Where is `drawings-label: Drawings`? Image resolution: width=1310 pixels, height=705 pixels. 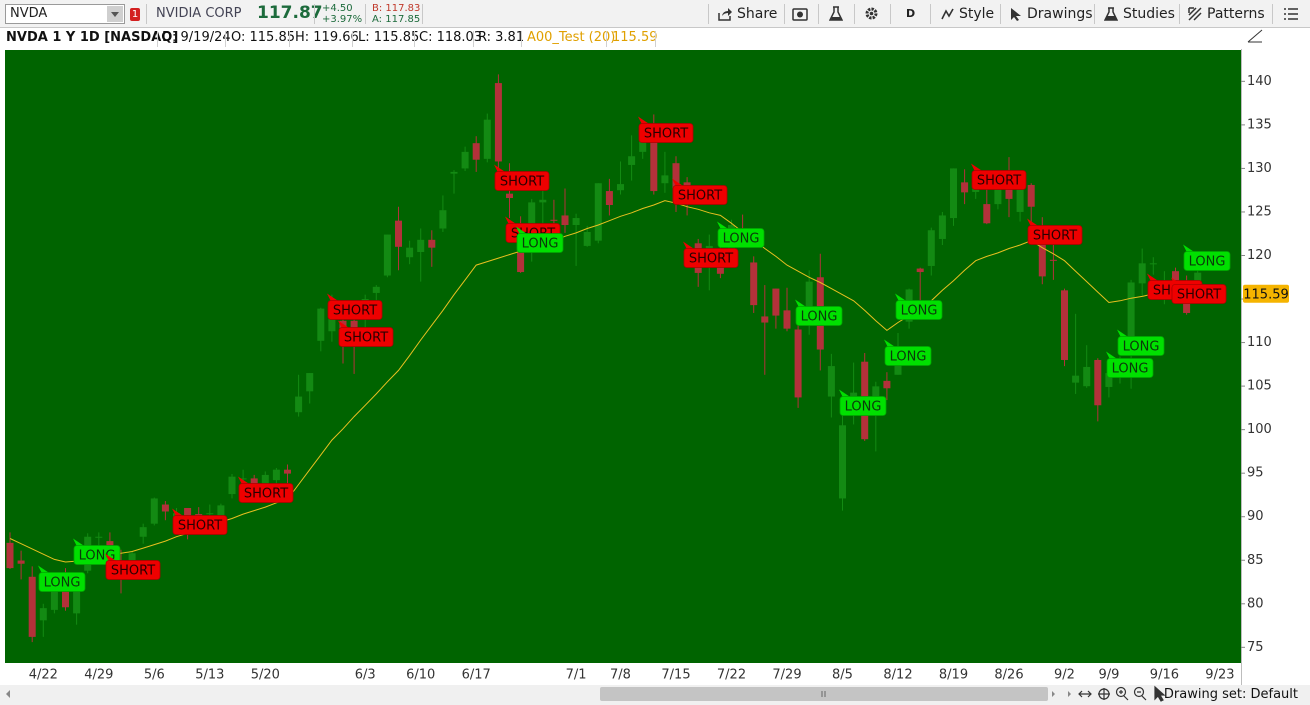
drawings-label: Drawings is located at coordinates (1060, 14).